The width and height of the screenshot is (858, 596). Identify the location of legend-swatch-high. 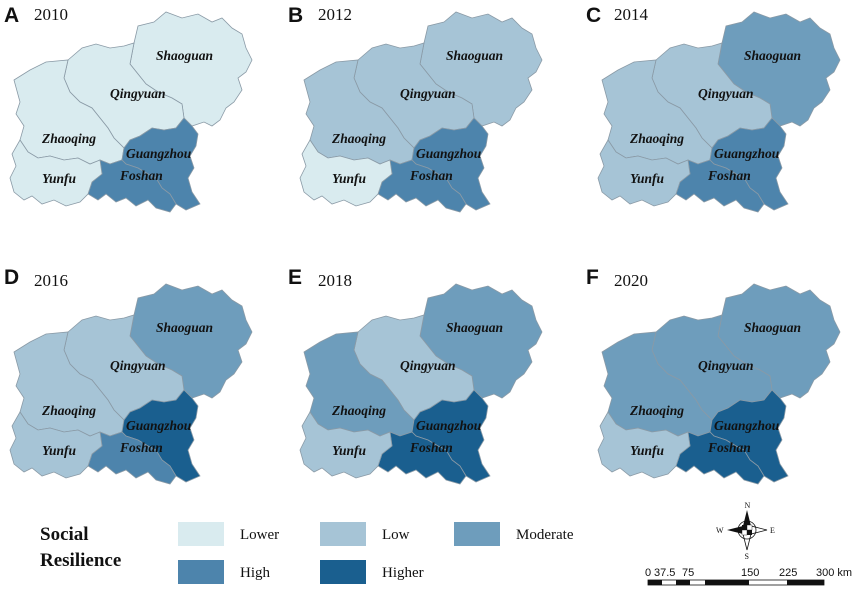
(201, 572).